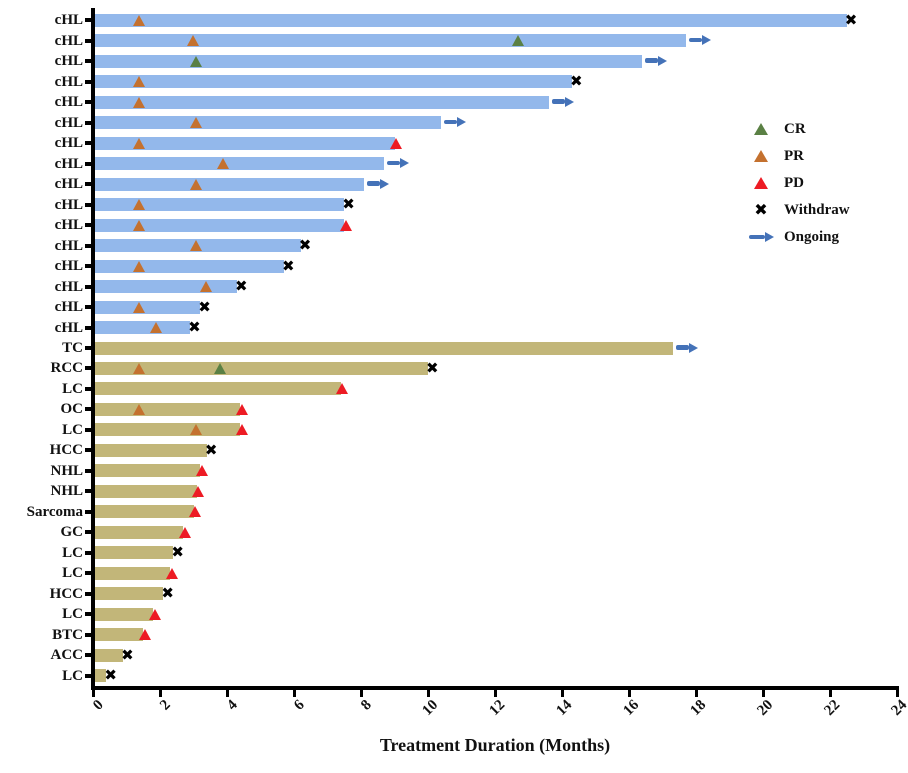  Describe the element at coordinates (698, 708) in the screenshot. I see `x-axis-tick-label: 18` at that location.